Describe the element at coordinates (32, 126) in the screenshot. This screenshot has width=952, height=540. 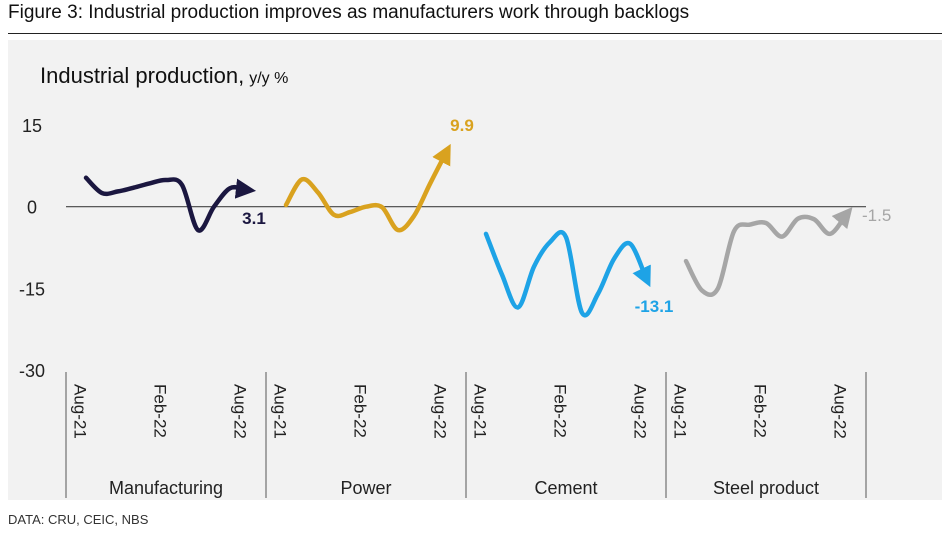
I see `y-tick-label: 15` at that location.